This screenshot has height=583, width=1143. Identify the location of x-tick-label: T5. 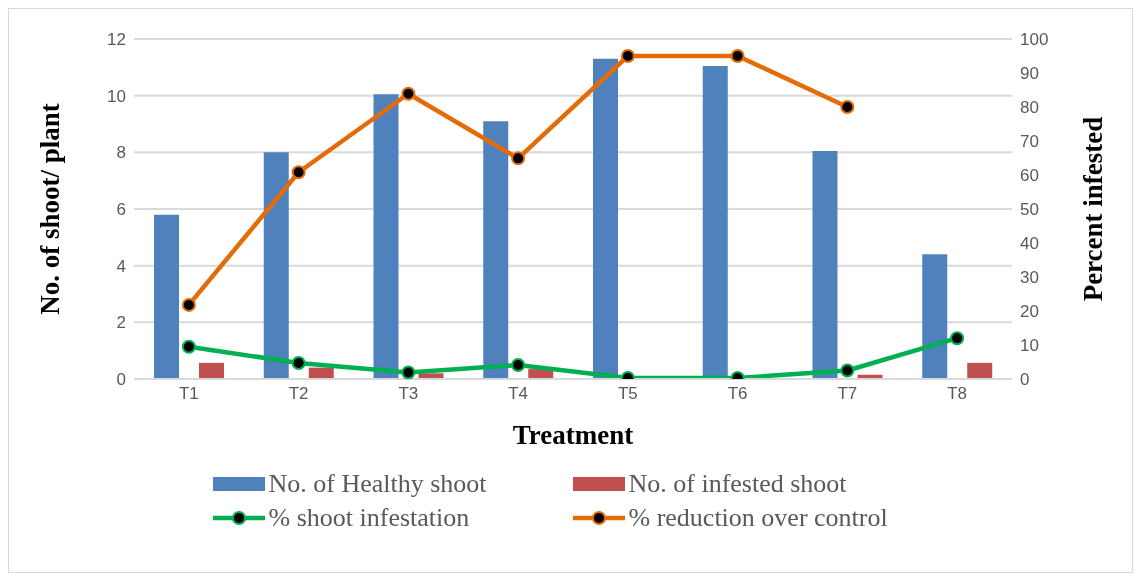
(627, 394).